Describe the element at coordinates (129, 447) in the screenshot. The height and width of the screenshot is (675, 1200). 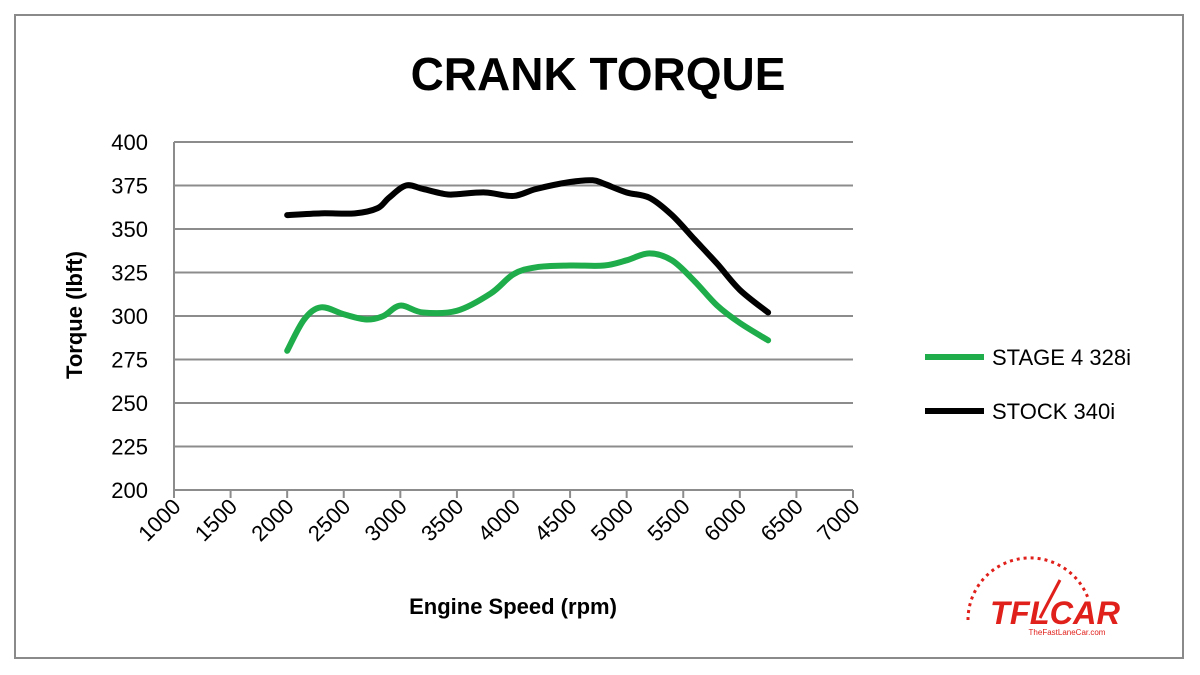
I see `y-tick-label: 225` at that location.